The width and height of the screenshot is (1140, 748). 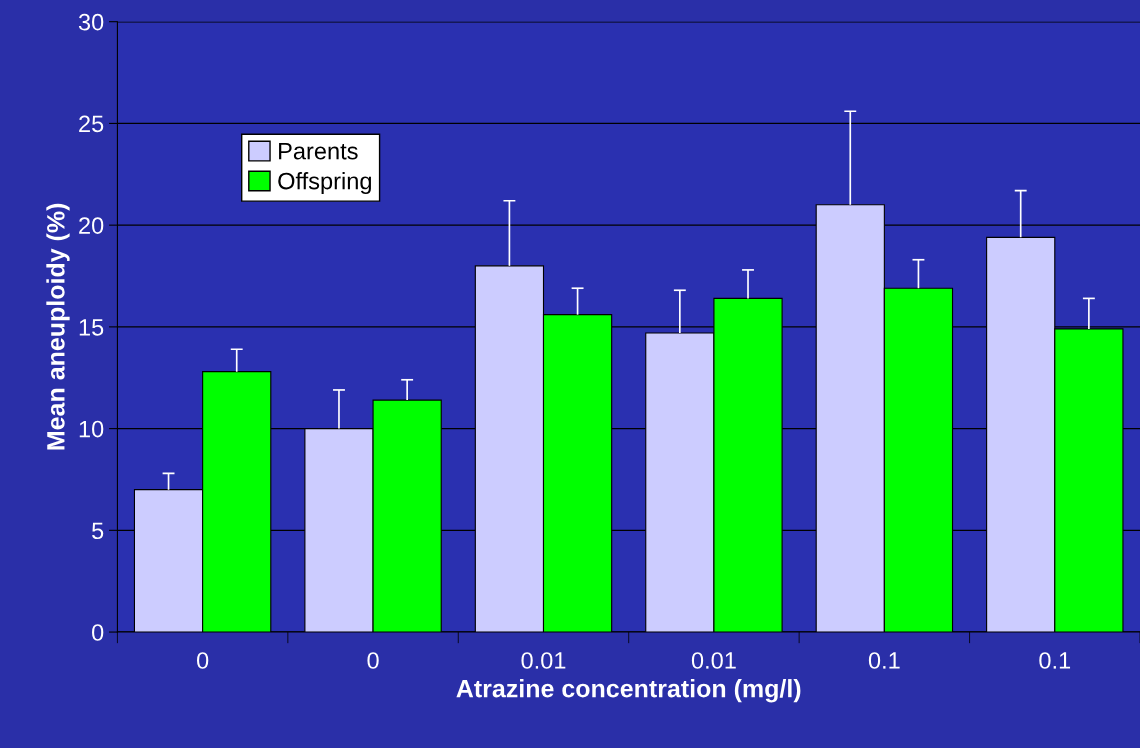 I want to click on legend-label: Parents, so click(x=318, y=151).